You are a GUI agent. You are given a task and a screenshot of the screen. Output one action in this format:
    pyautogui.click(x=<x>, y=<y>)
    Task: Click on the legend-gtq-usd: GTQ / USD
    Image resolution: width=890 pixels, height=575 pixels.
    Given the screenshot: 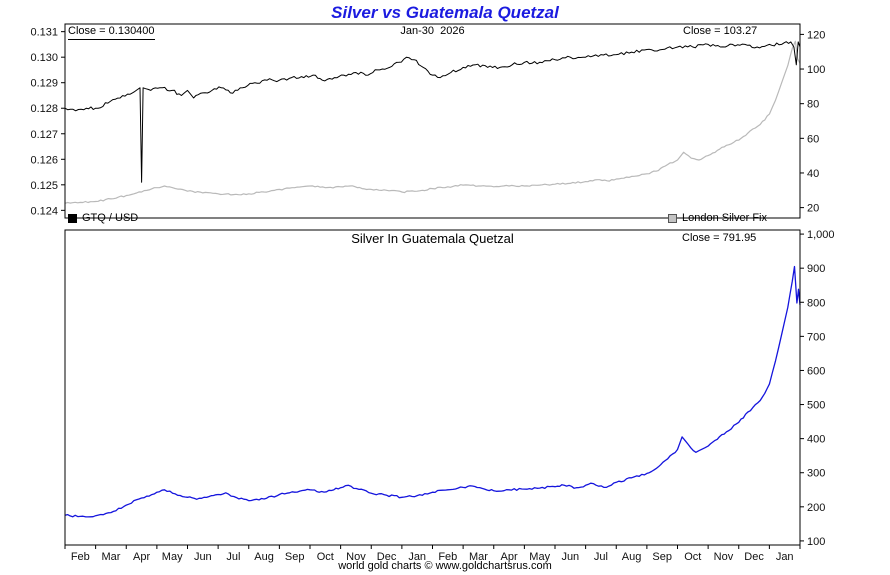 What is the action you would take?
    pyautogui.click(x=103, y=218)
    